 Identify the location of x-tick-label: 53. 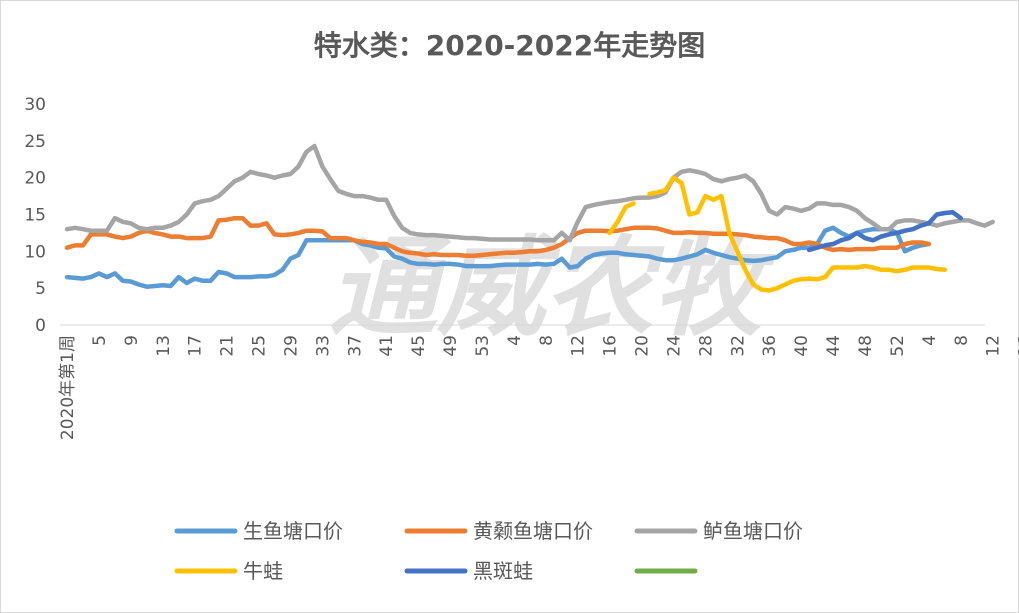
(483, 346).